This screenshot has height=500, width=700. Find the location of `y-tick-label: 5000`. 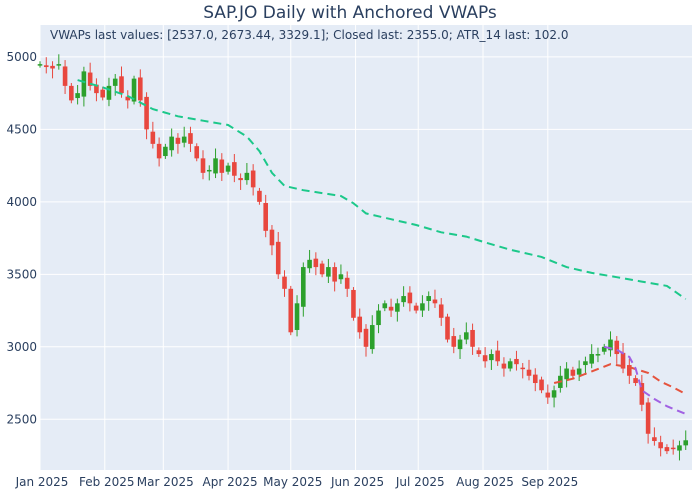

y-tick-label: 5000 is located at coordinates (21, 57).